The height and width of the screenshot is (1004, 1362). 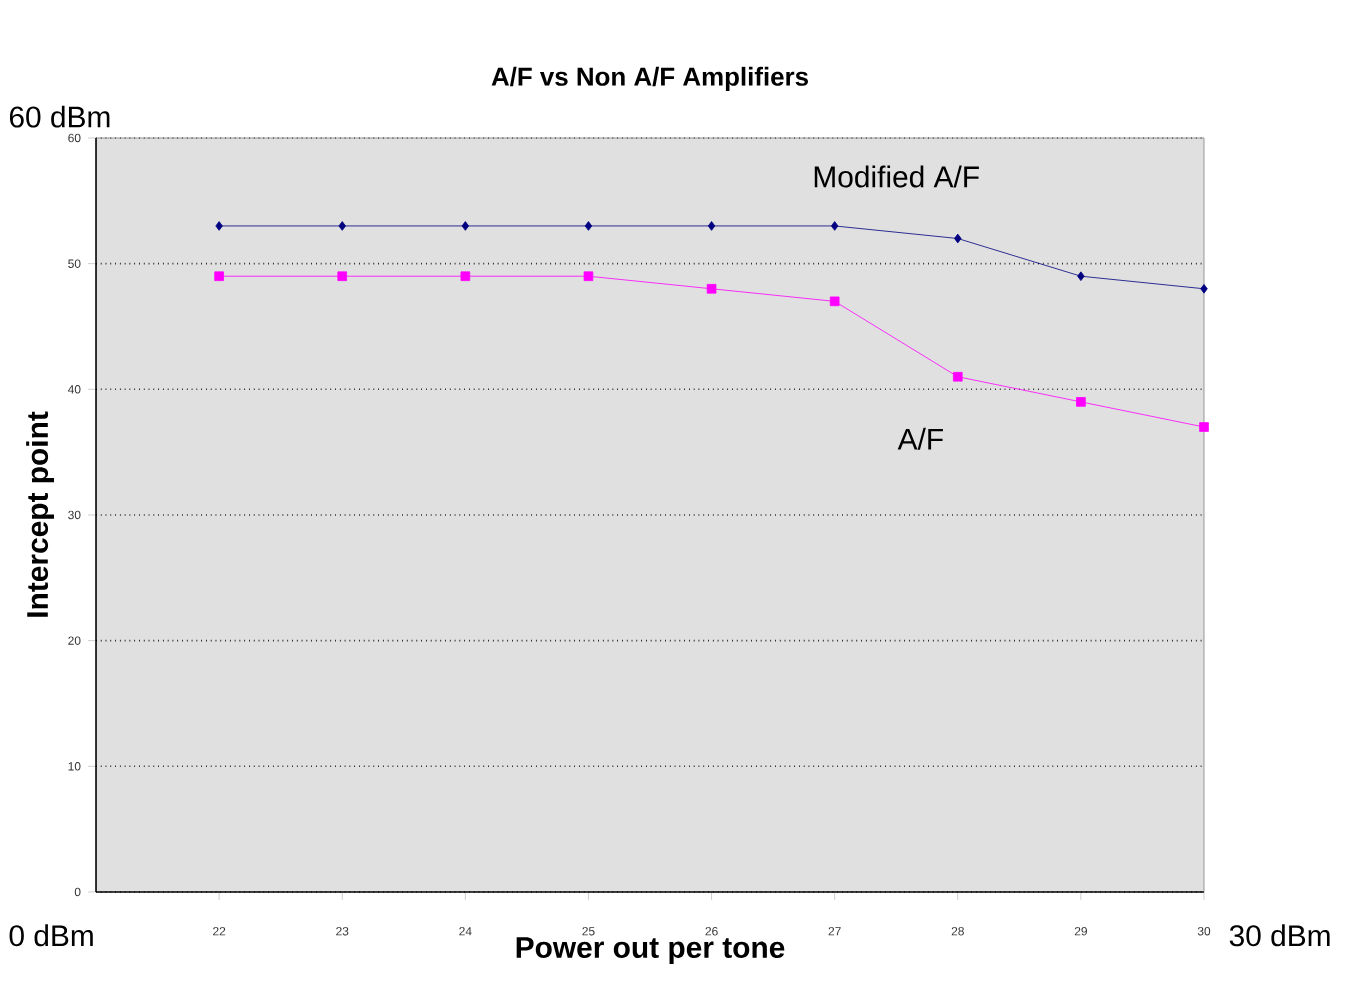 What do you see at coordinates (920, 438) in the screenshot?
I see `series-label: A/F` at bounding box center [920, 438].